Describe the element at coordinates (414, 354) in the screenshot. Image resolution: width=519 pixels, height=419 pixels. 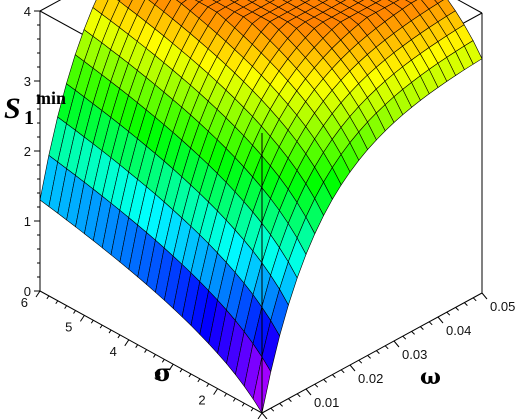
I see `y-tick-label: 0.03` at that location.